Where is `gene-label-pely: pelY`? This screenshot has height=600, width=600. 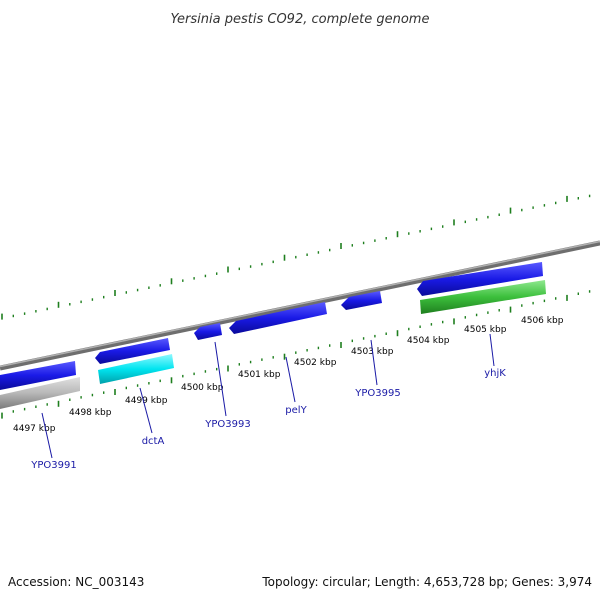
gene-label-pely: pelY is located at coordinates (296, 410).